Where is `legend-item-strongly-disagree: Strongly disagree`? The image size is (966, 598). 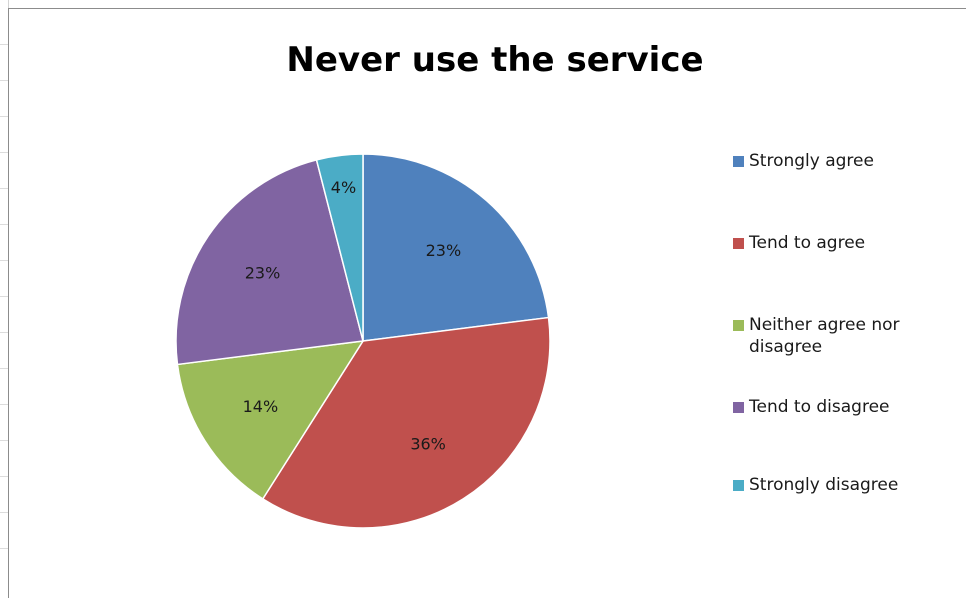
legend-item-strongly-disagree: Strongly disagree is located at coordinates (841, 485).